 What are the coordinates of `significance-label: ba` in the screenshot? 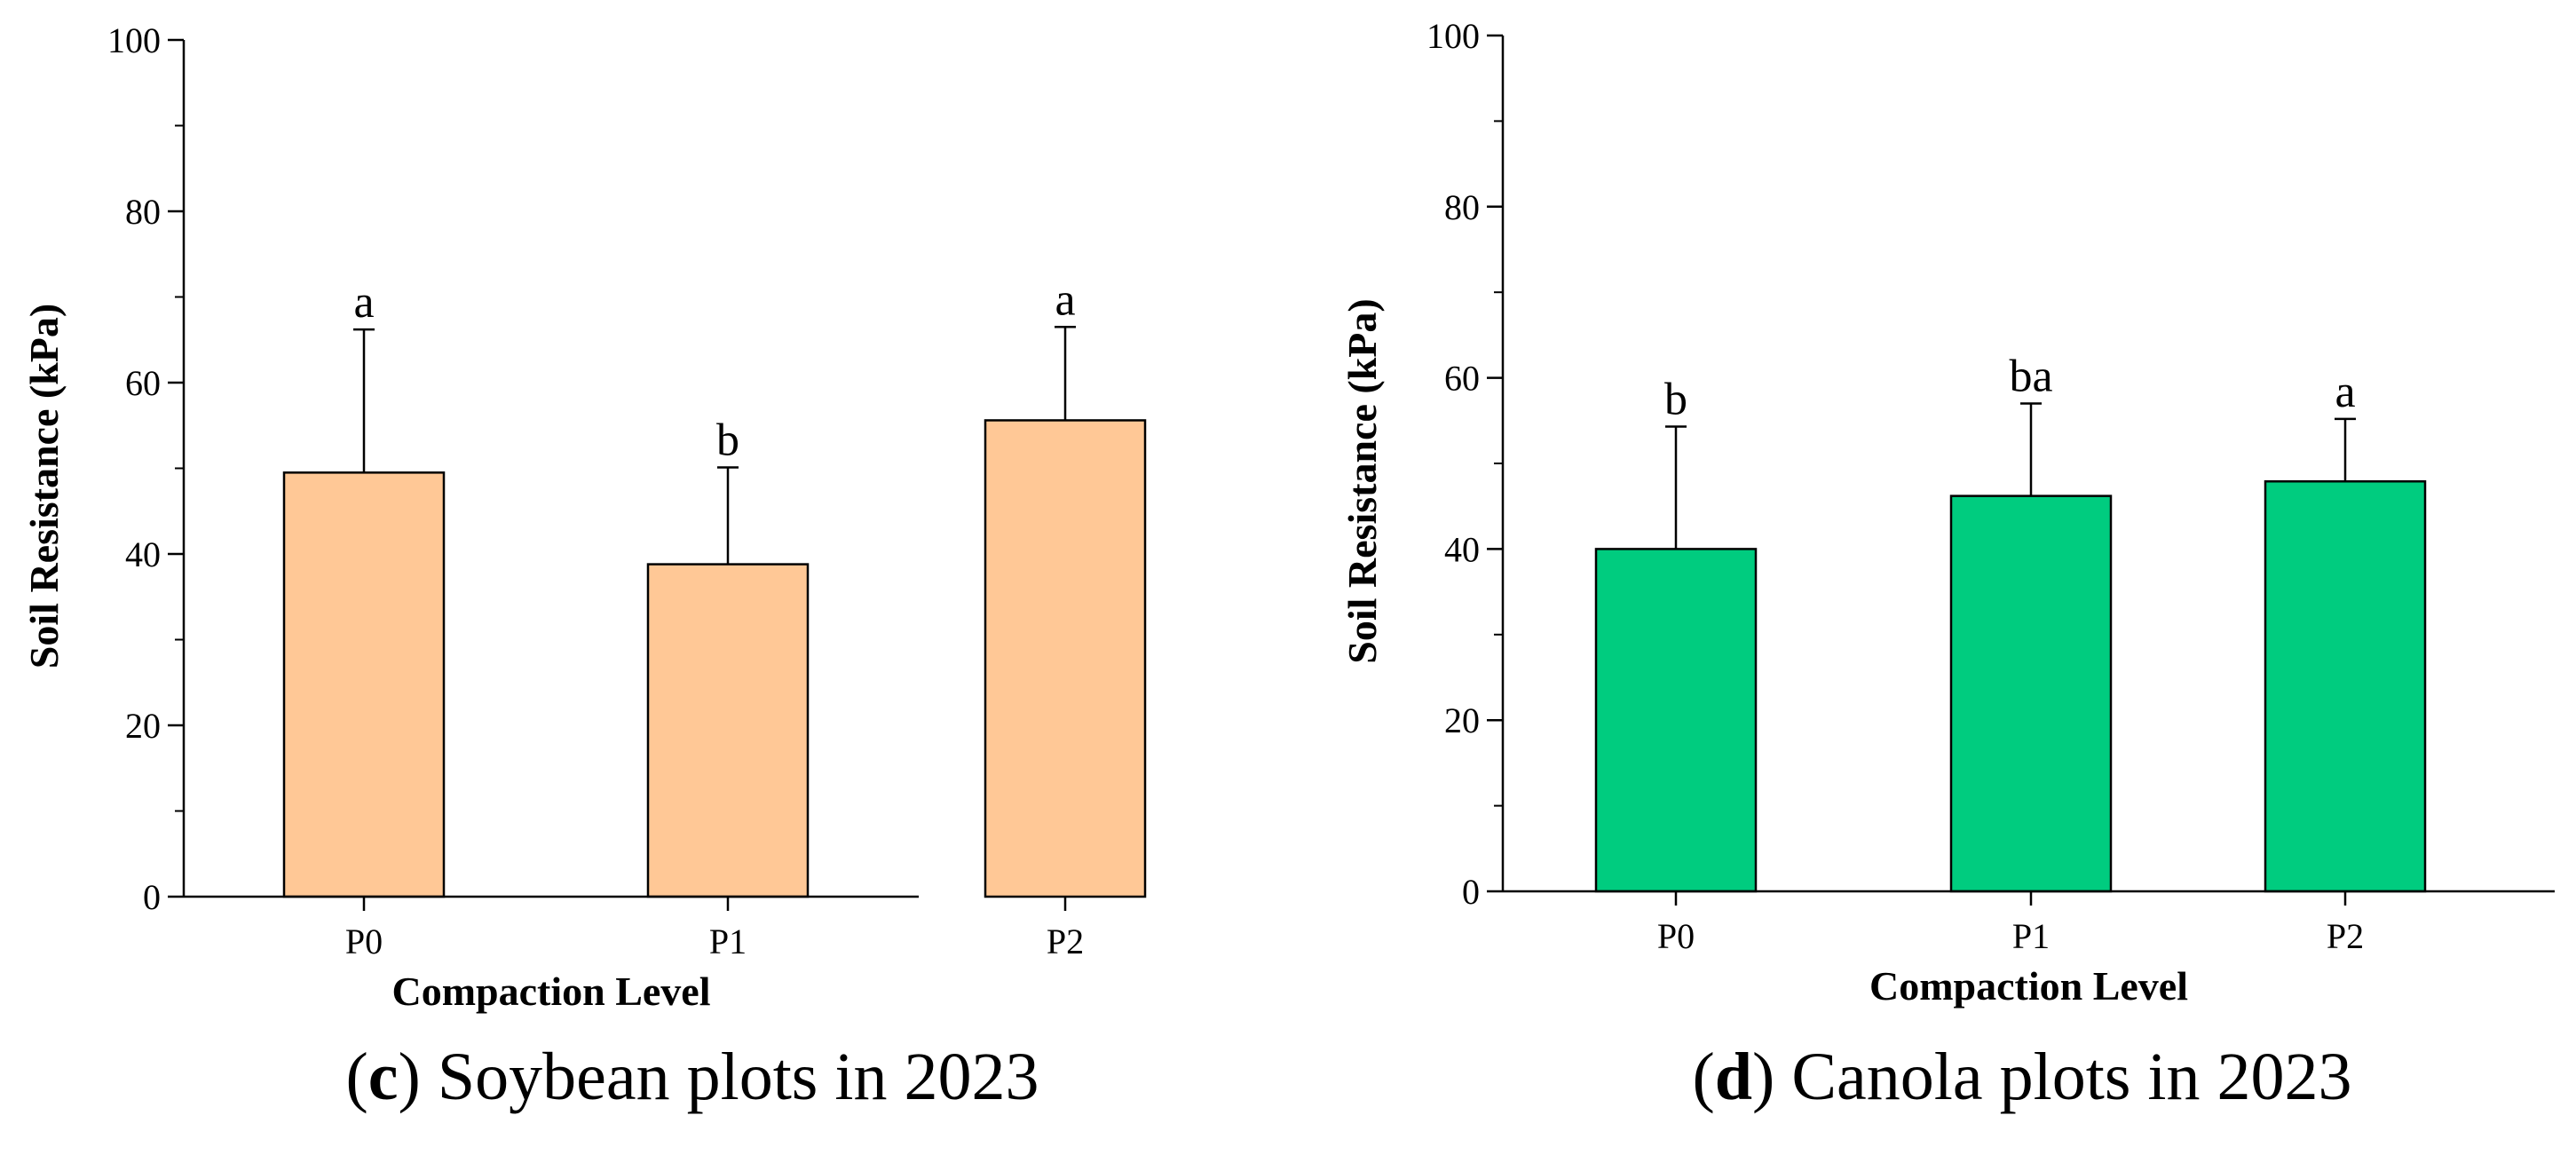 It's located at (2030, 377).